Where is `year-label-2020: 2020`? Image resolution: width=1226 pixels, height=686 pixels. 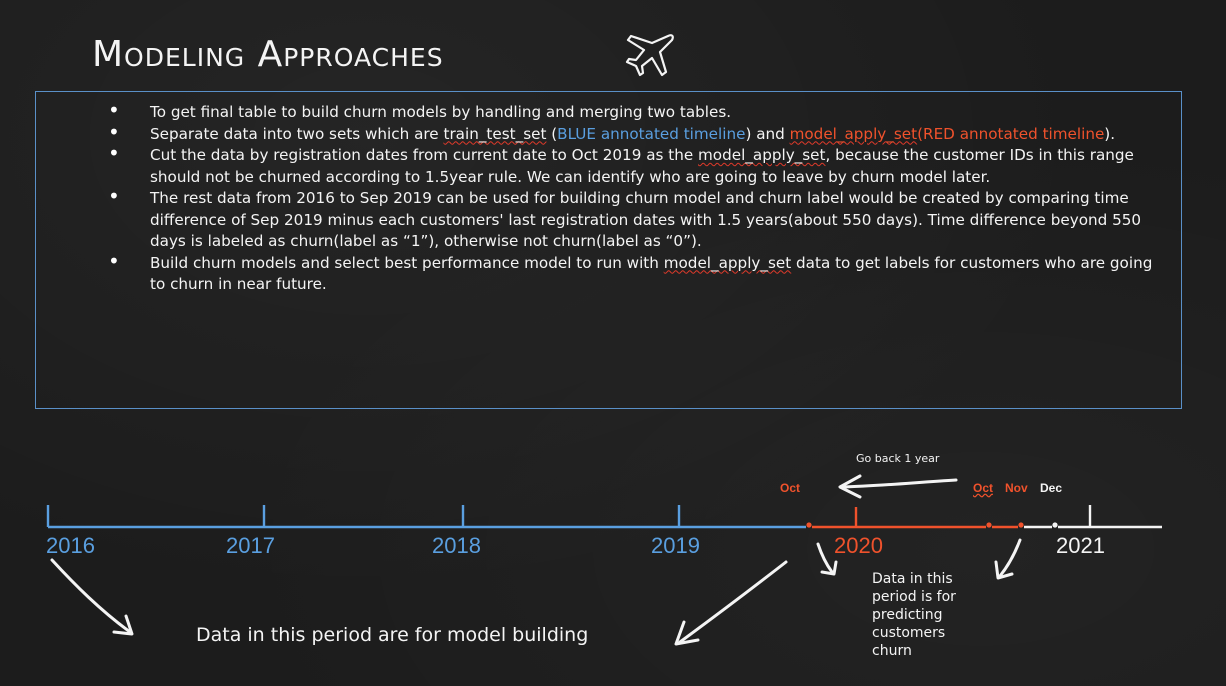 year-label-2020: 2020 is located at coordinates (858, 545).